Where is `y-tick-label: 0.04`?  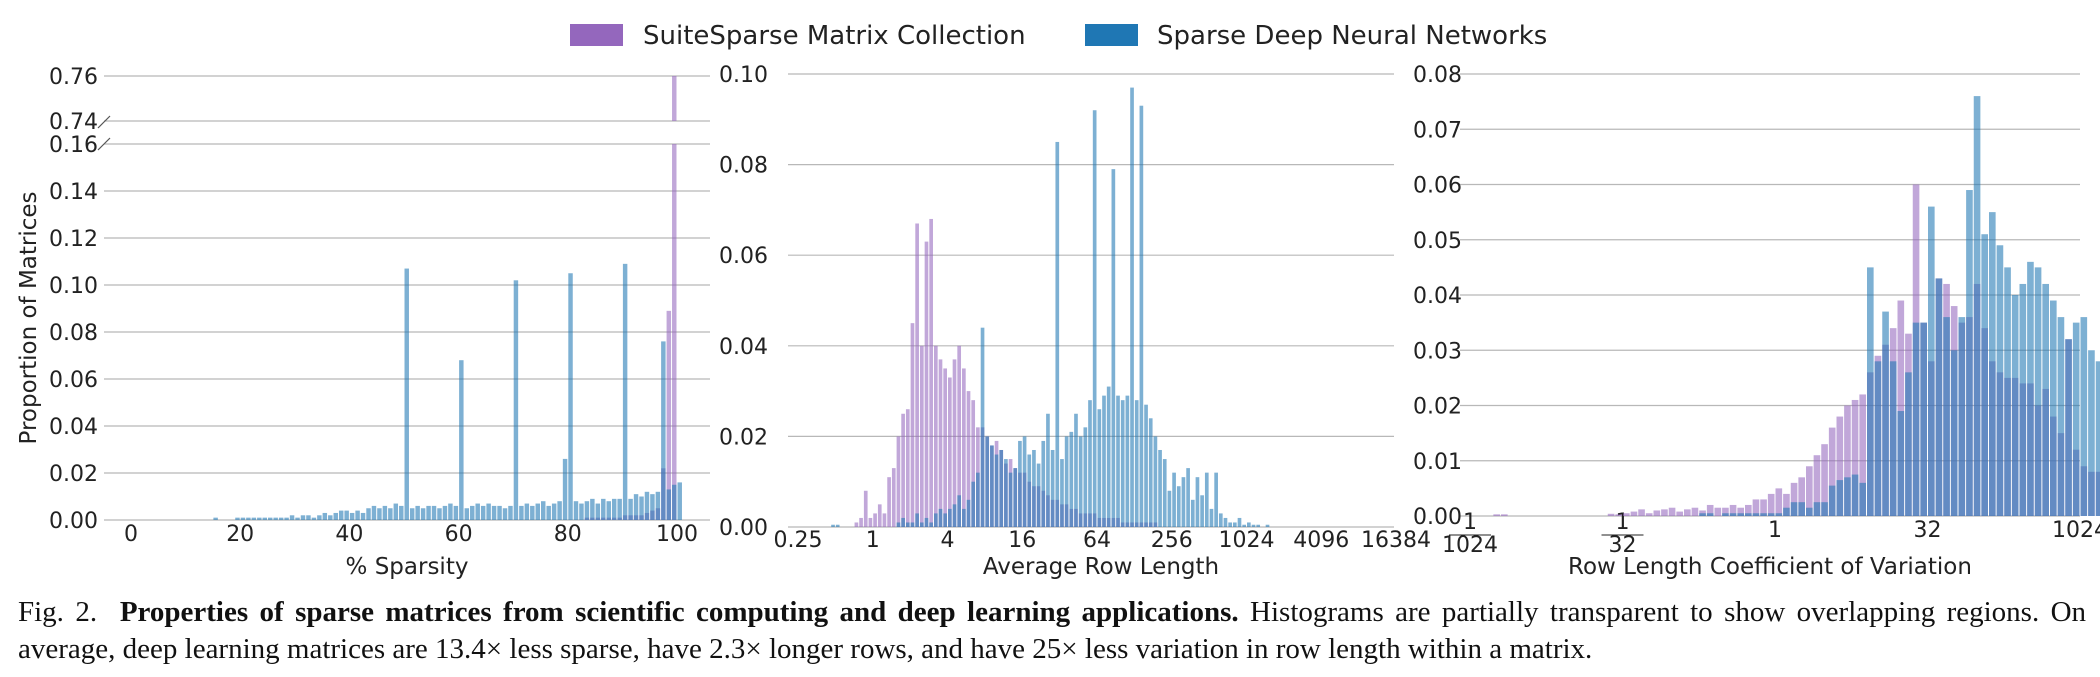 y-tick-label: 0.04 is located at coordinates (743, 347).